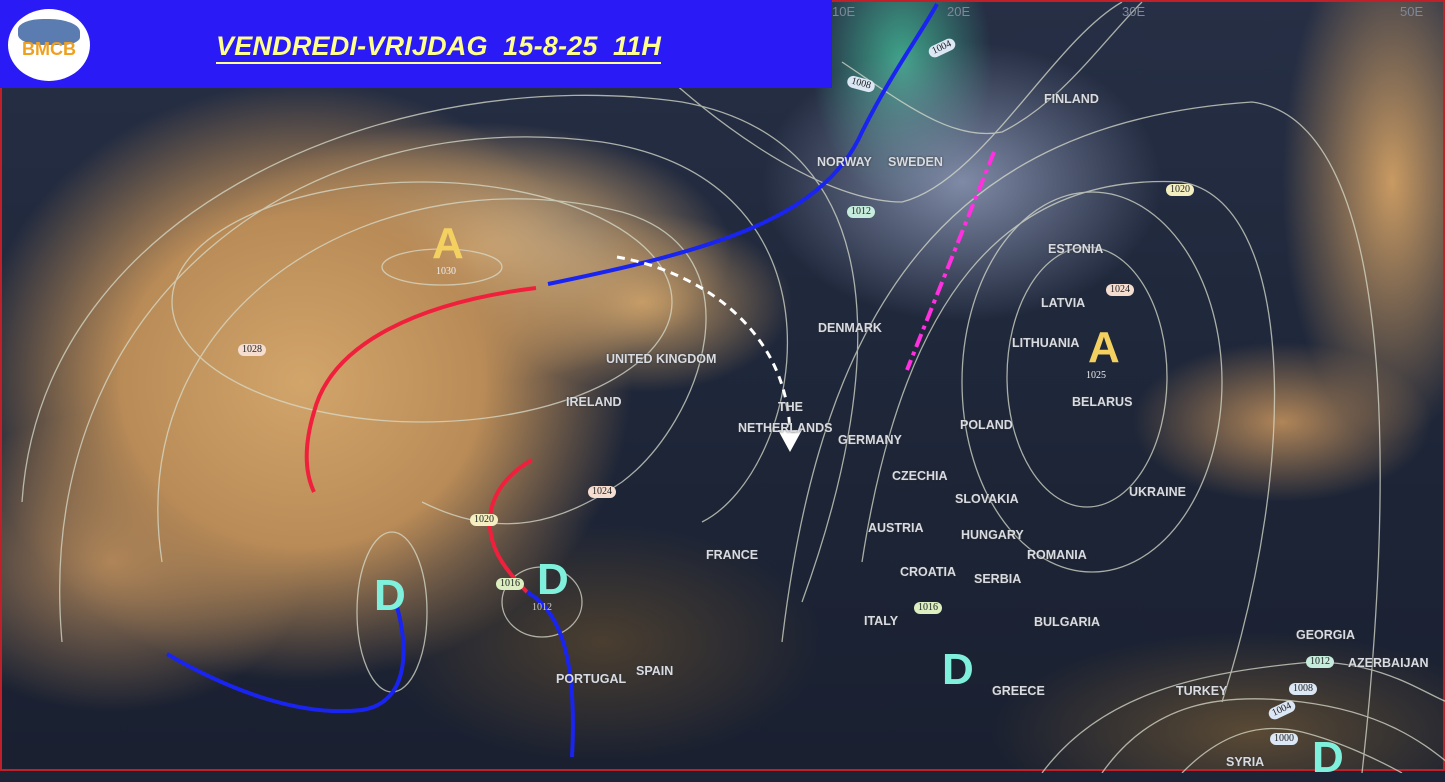  I want to click on country-label: THE, so click(790, 407).